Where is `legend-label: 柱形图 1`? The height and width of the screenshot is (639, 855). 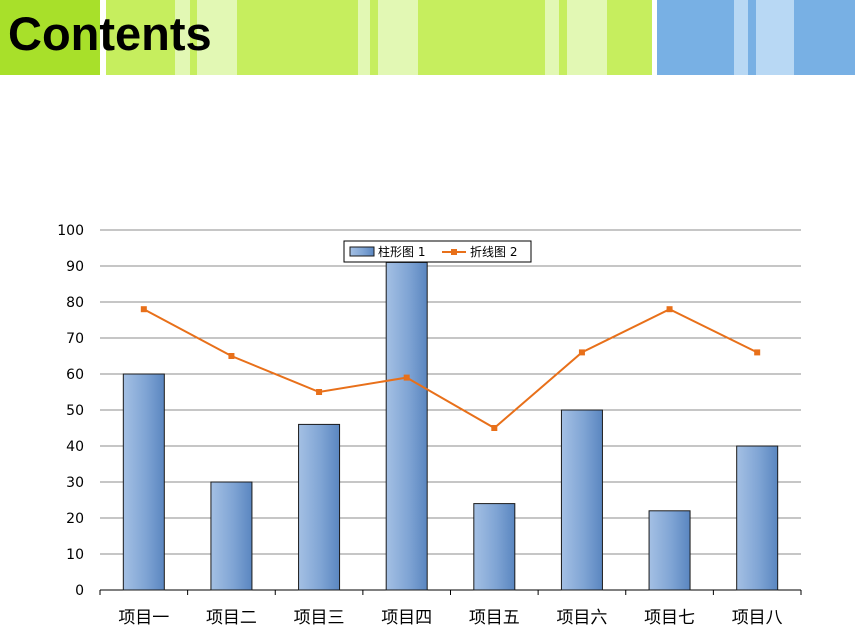
legend-label: 柱形图 1 is located at coordinates (401, 251).